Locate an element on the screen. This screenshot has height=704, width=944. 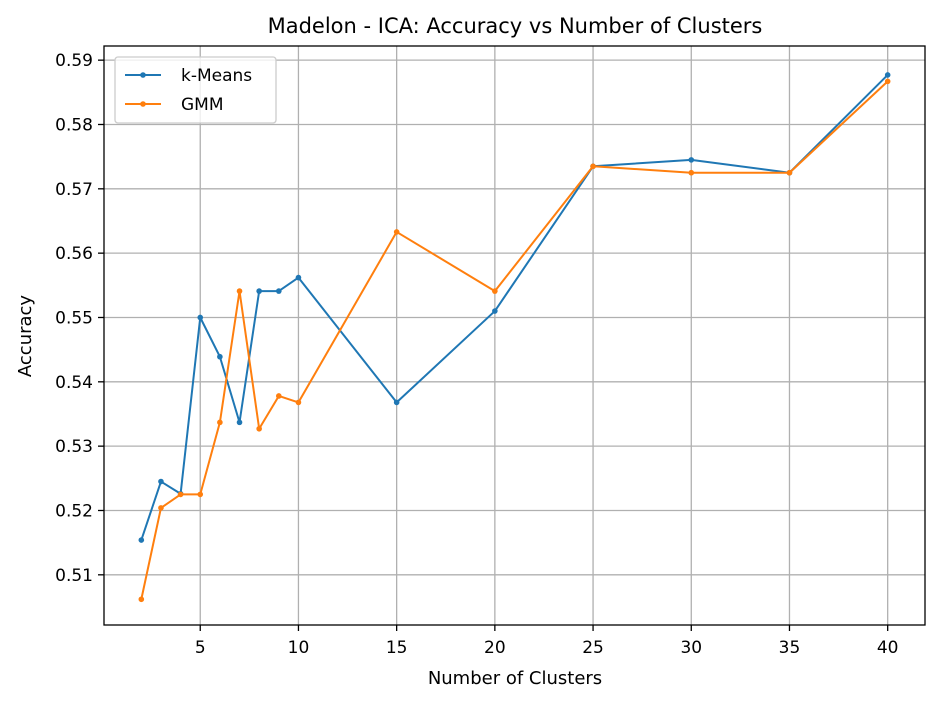
x-tick-label: 20 is located at coordinates (495, 648).